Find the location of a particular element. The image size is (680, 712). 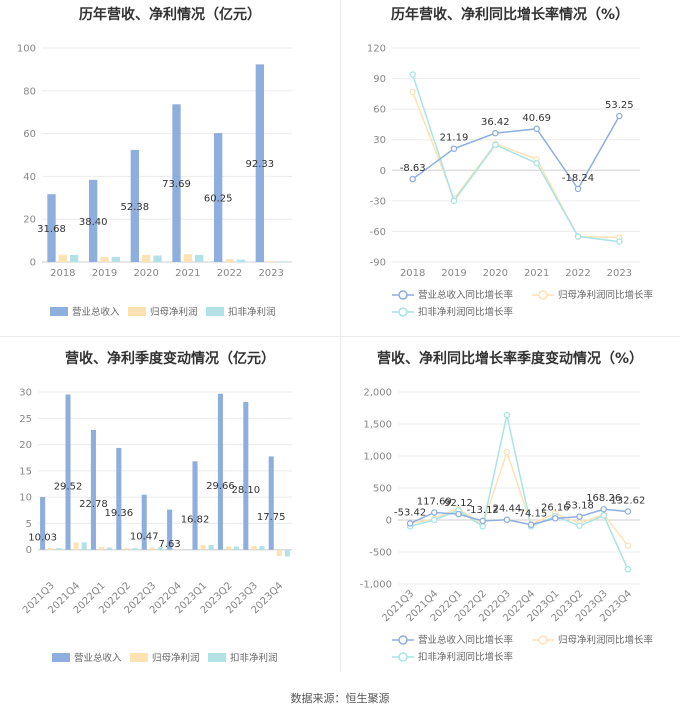

y-tick-label: 5 is located at coordinates (29, 524).